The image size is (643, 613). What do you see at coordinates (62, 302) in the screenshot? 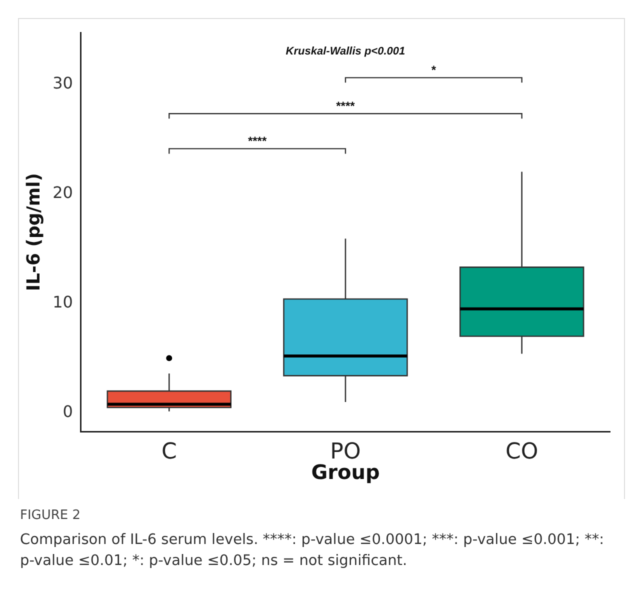
I see `y-tick-label: 10` at bounding box center [62, 302].